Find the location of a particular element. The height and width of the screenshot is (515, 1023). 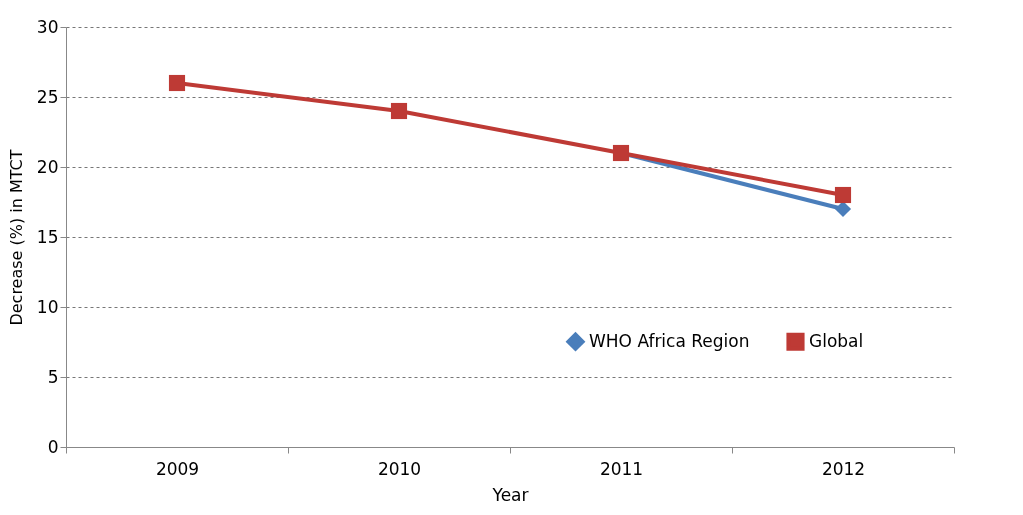

legend-label: WHO Africa Region is located at coordinates (669, 340).